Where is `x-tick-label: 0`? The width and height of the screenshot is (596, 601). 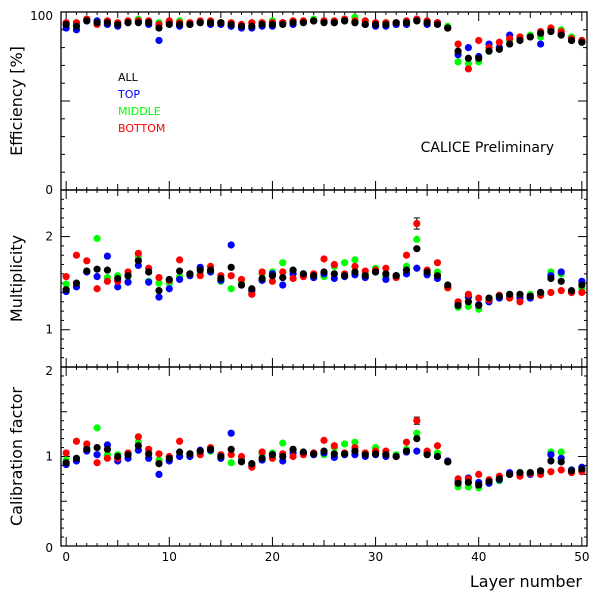 x-tick-label: 0 is located at coordinates (66, 557).